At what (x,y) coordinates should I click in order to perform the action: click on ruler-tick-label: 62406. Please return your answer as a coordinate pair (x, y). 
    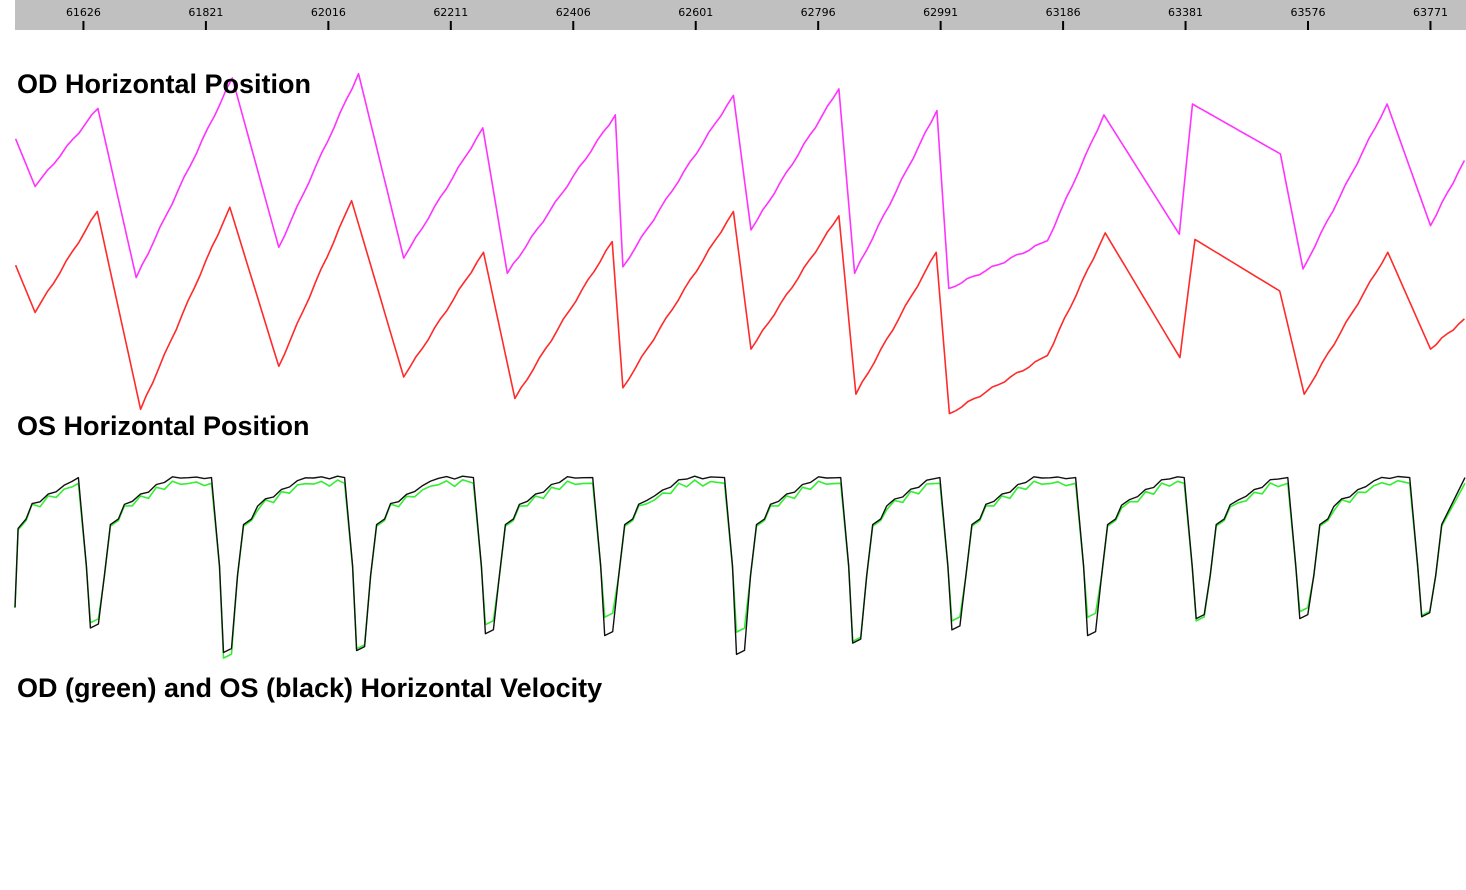
    Looking at the image, I should click on (573, 12).